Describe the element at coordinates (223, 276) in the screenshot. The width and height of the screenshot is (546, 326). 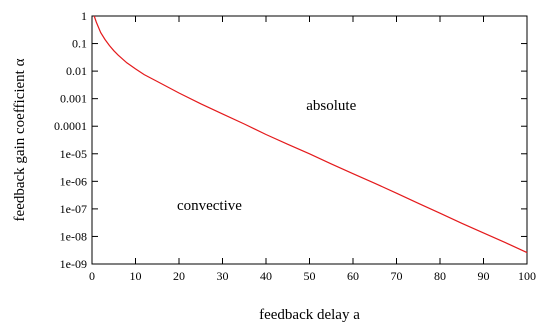
I see `x-tick-label: 30` at that location.